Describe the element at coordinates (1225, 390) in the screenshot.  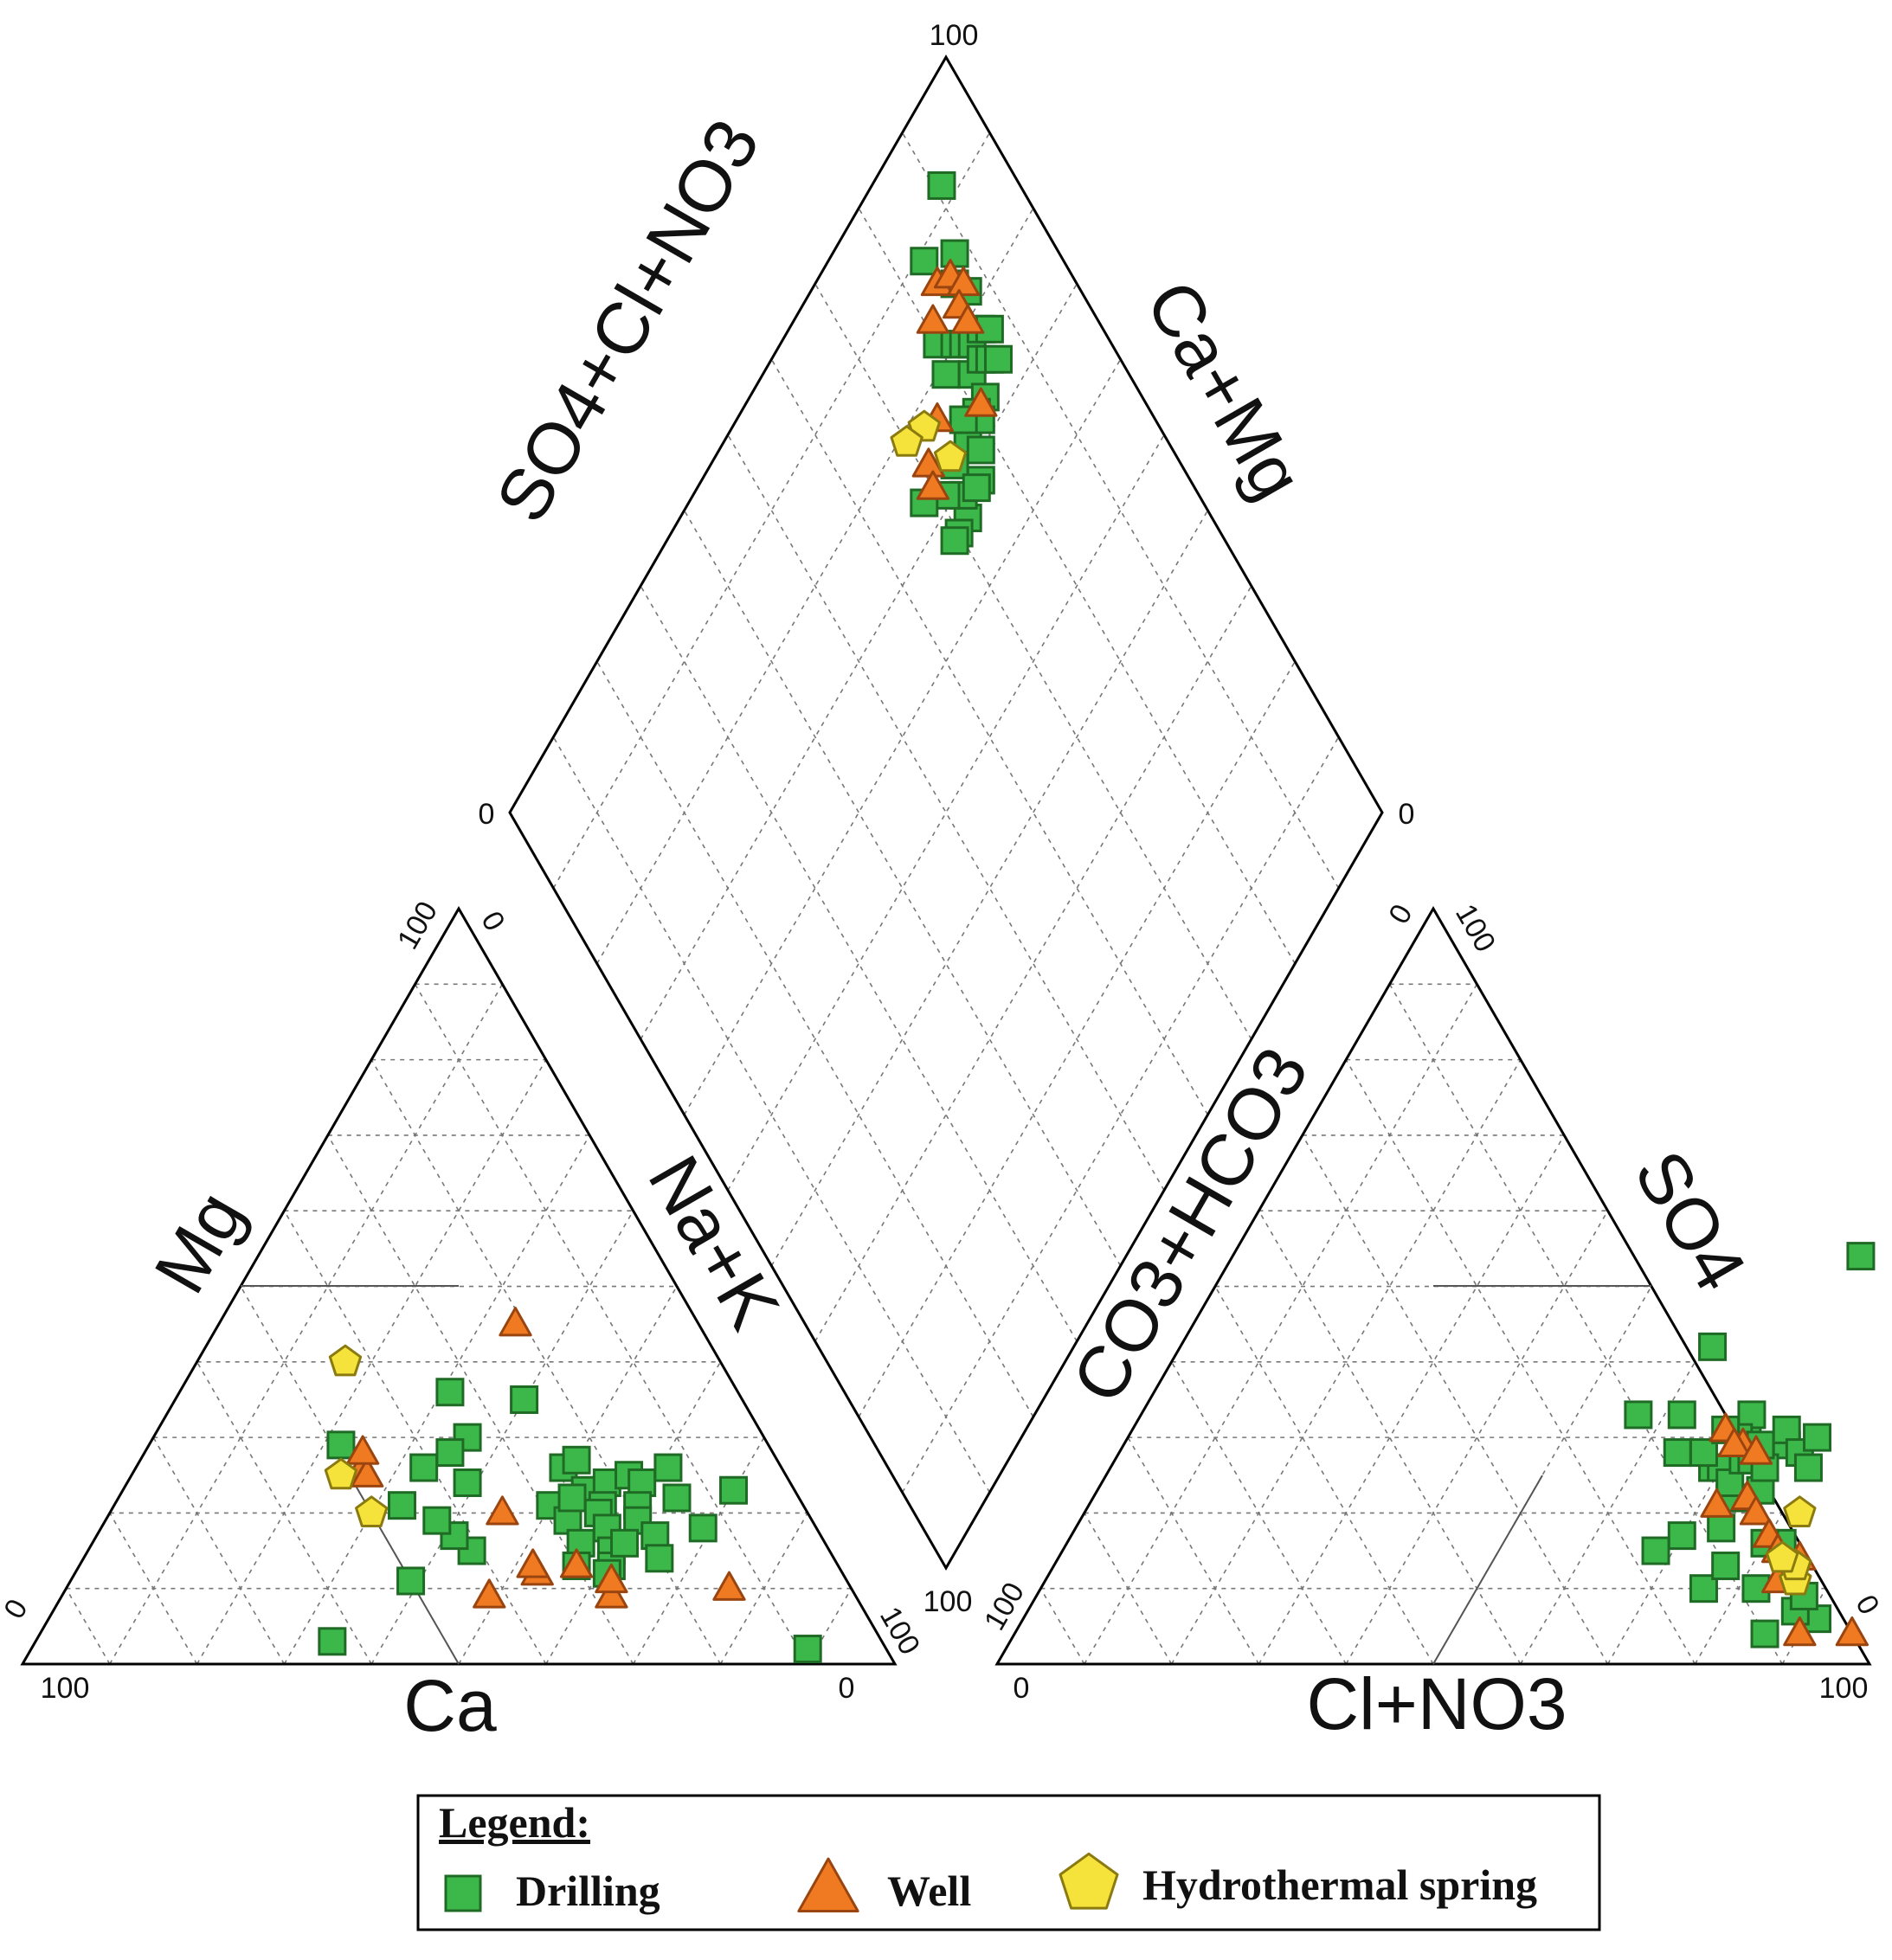
I see `diamond-axis-label-right: Ca+Mg` at that location.